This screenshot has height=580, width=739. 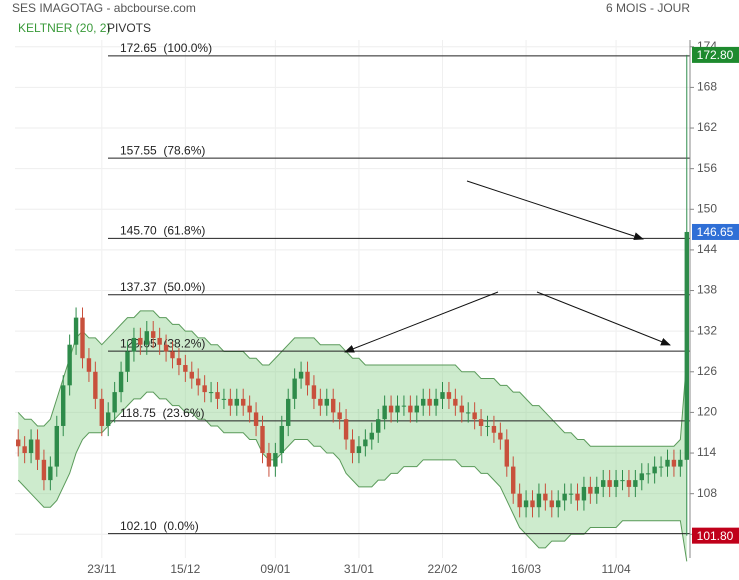 I want to click on chart-title: SES IMAGOTAG - abcbourse.com, so click(x=104, y=8).